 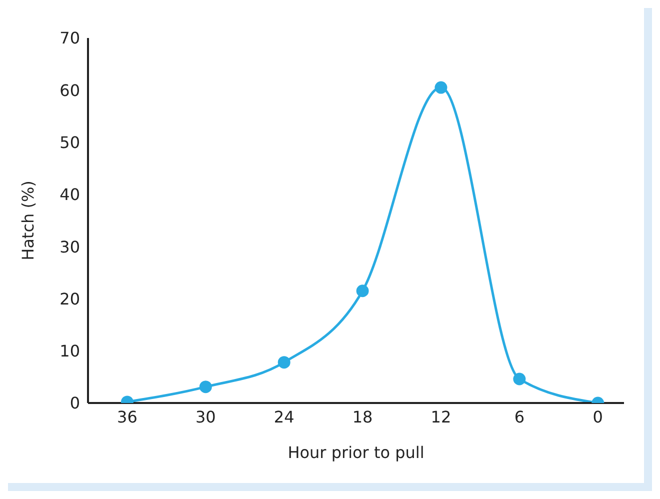 What do you see at coordinates (205, 416) in the screenshot?
I see `x-tick-label: 30` at bounding box center [205, 416].